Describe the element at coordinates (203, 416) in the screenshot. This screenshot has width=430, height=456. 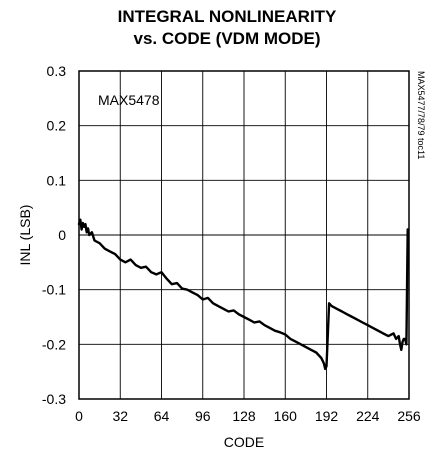
I see `x-tick-label: 96` at that location.